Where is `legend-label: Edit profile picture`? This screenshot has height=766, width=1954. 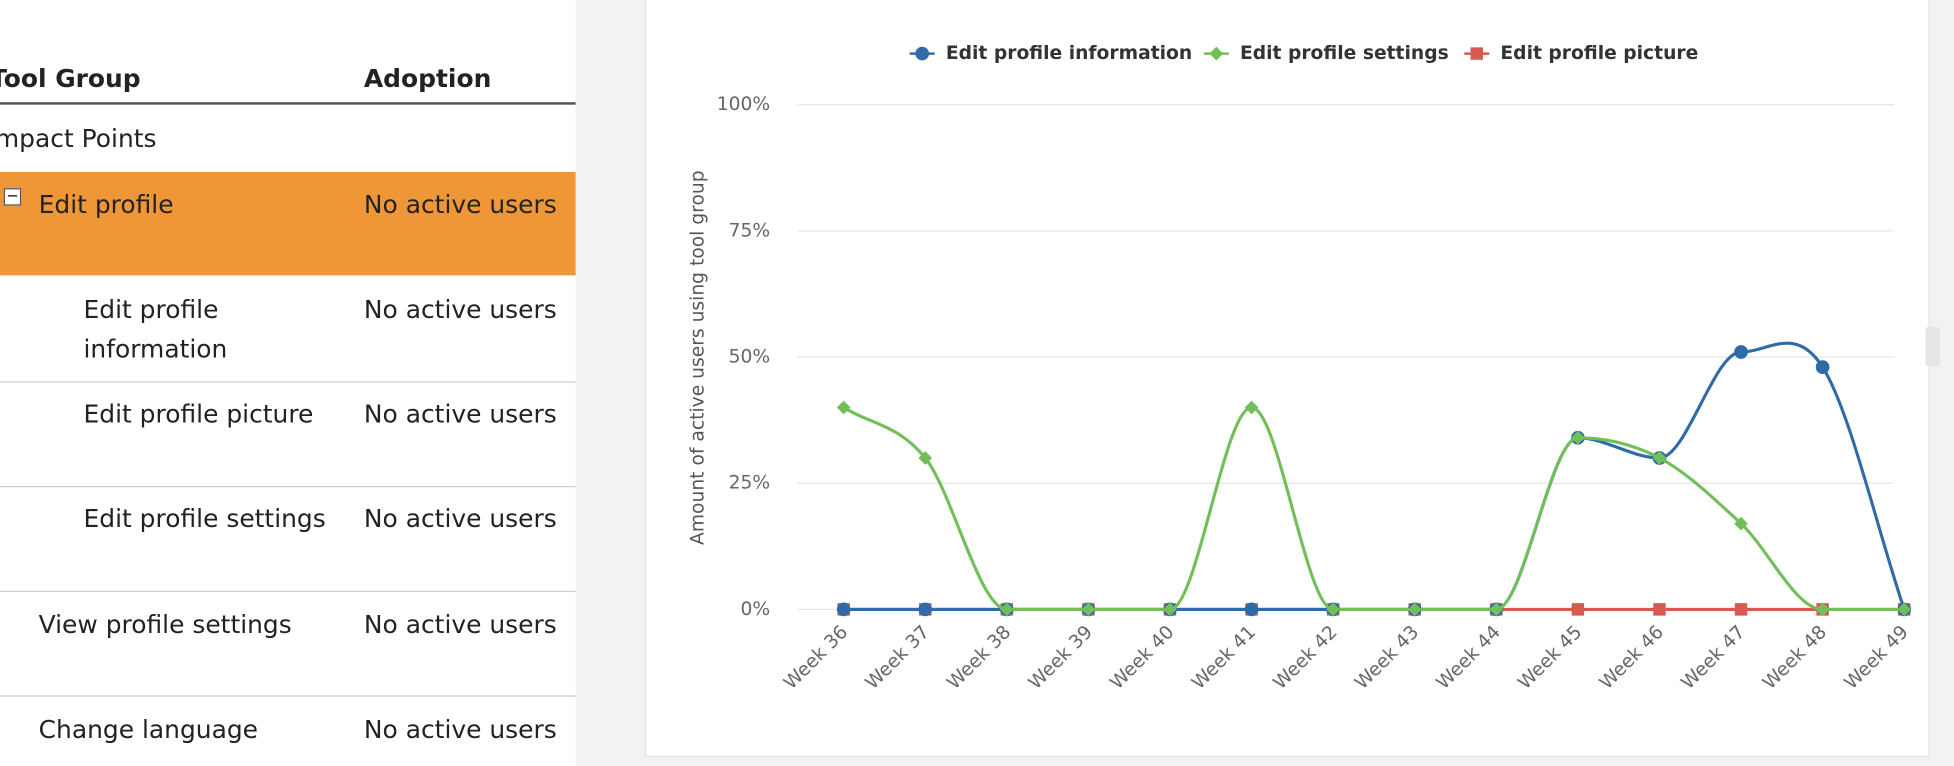
legend-label: Edit profile picture is located at coordinates (1599, 53).